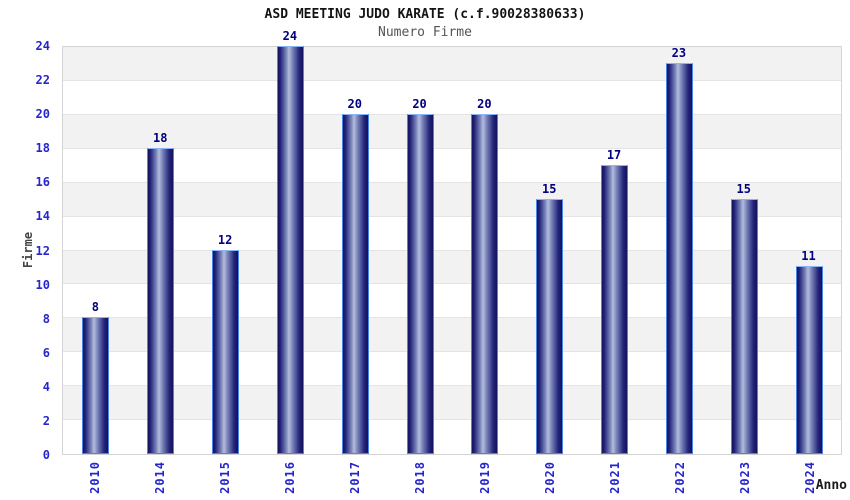 The height and width of the screenshot is (500, 850). I want to click on bar-2024, so click(809, 360).